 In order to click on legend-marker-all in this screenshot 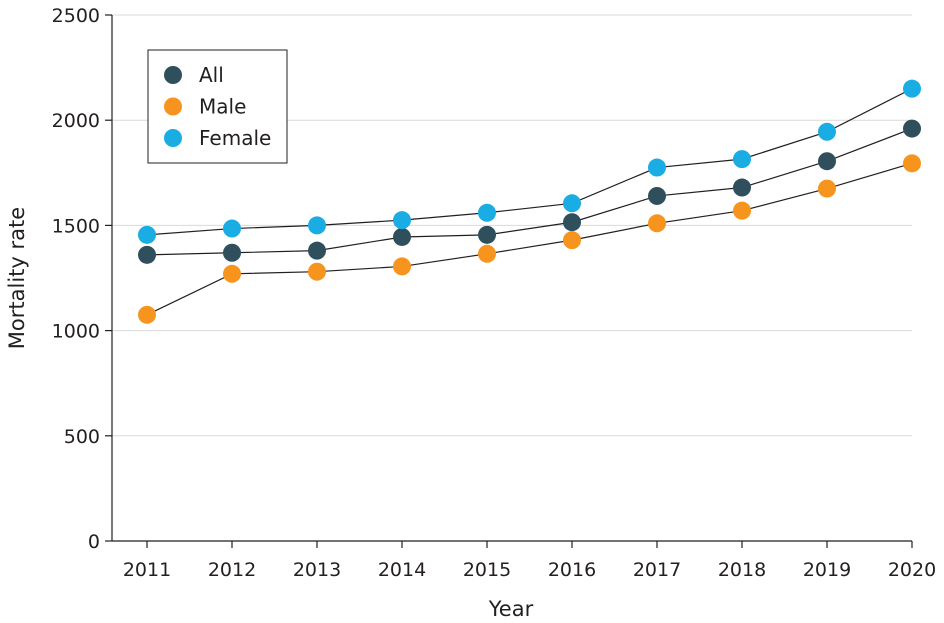, I will do `click(173, 75)`.